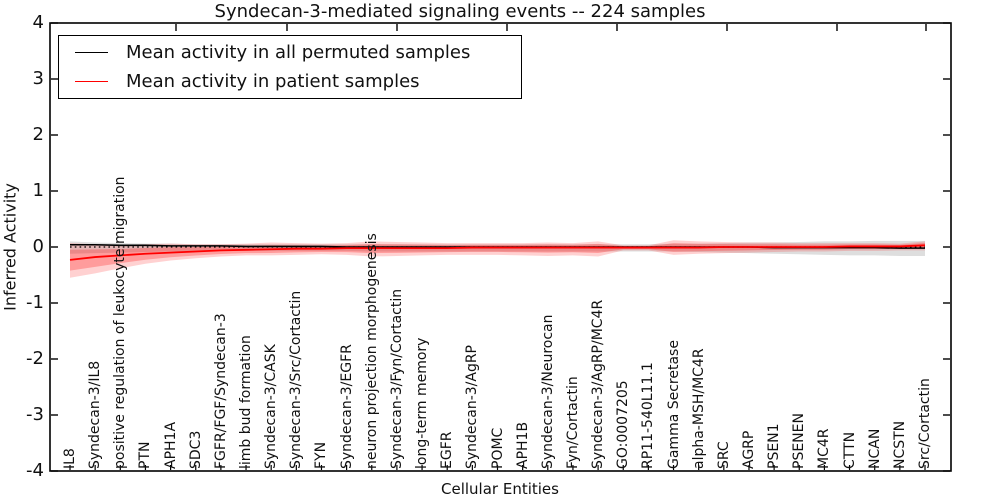 Image resolution: width=1000 pixels, height=500 pixels. I want to click on y-tick-label: 1, so click(38, 190).